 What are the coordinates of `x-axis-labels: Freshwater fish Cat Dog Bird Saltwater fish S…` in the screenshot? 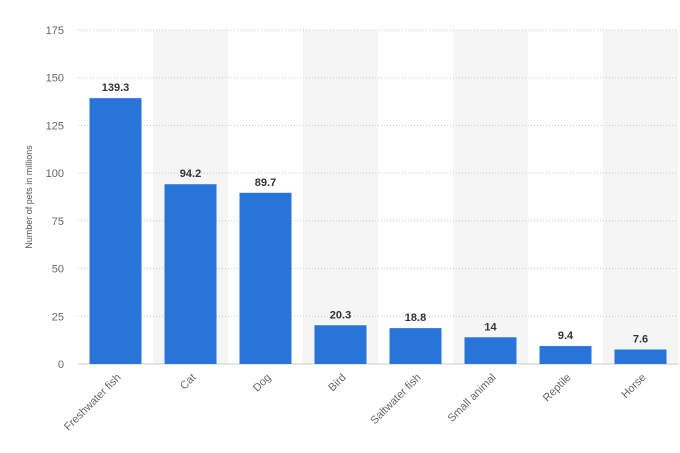 It's located at (355, 403).